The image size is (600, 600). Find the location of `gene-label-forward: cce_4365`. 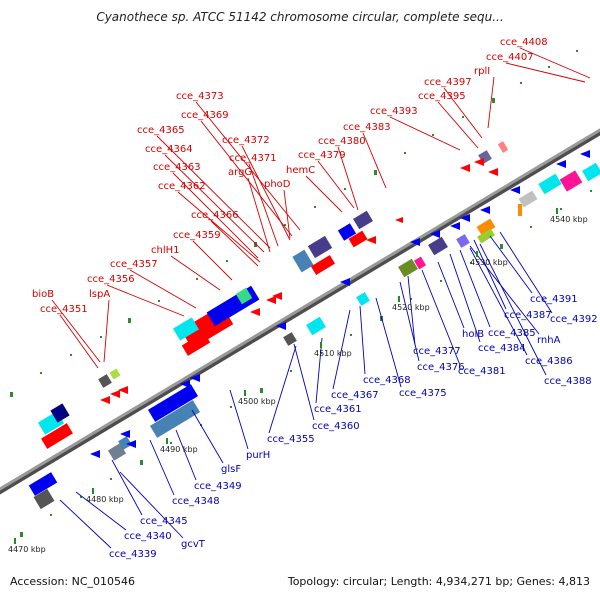

gene-label-forward: cce_4365 is located at coordinates (161, 130).